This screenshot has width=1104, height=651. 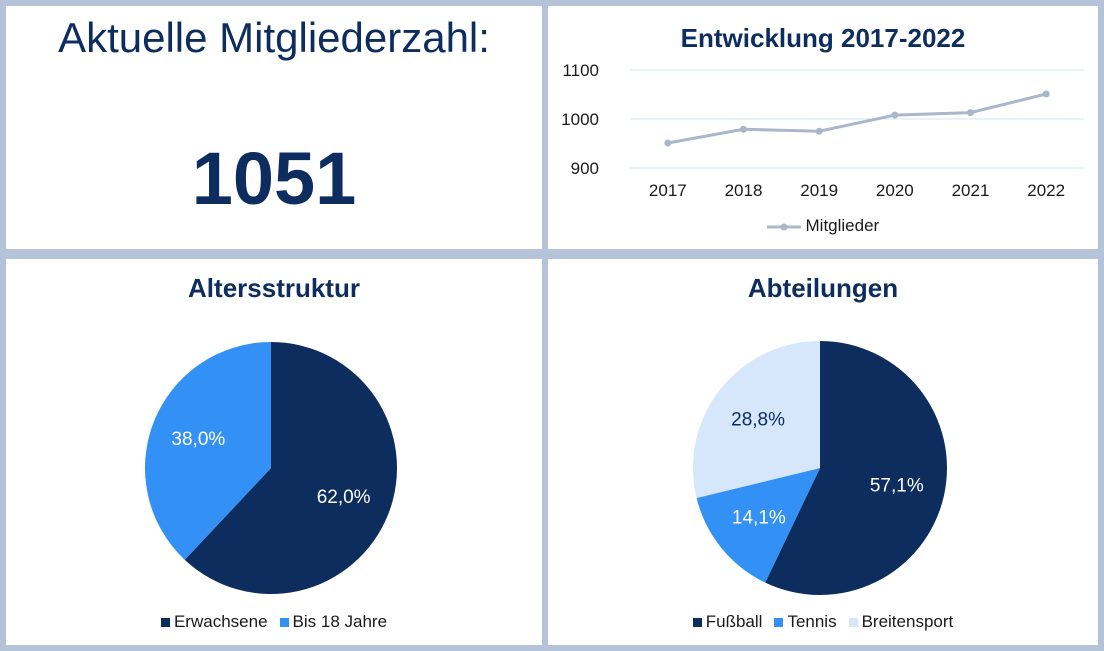 I want to click on departments-pie-chart: 57,1% 14,1% 28,8%, so click(x=820, y=468).